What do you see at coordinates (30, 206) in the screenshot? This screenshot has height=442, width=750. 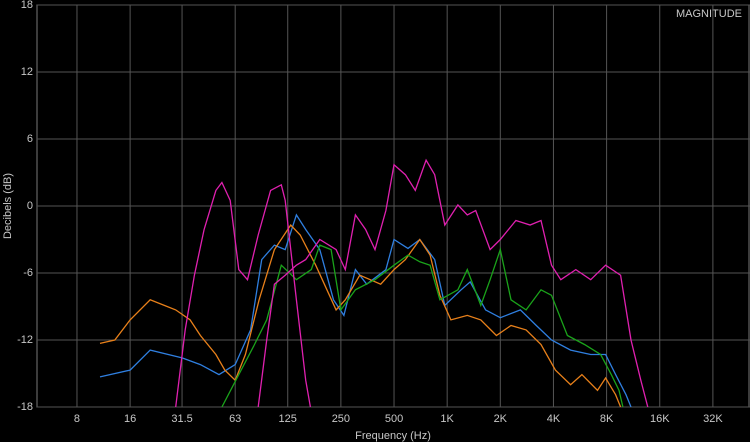 I see `y-tick-label: 0` at bounding box center [30, 206].